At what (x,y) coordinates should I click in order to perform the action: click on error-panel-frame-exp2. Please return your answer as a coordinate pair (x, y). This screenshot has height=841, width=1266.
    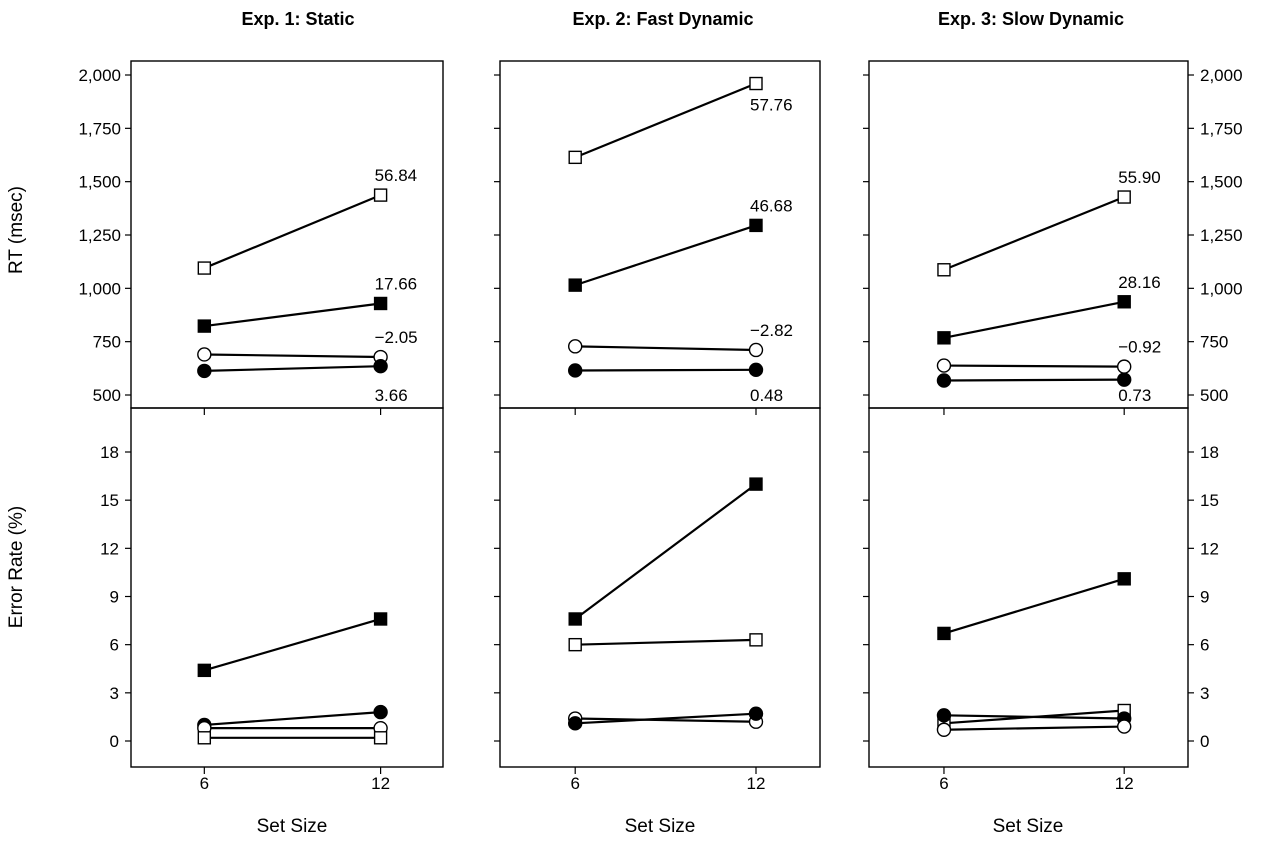
    Looking at the image, I should click on (660, 587).